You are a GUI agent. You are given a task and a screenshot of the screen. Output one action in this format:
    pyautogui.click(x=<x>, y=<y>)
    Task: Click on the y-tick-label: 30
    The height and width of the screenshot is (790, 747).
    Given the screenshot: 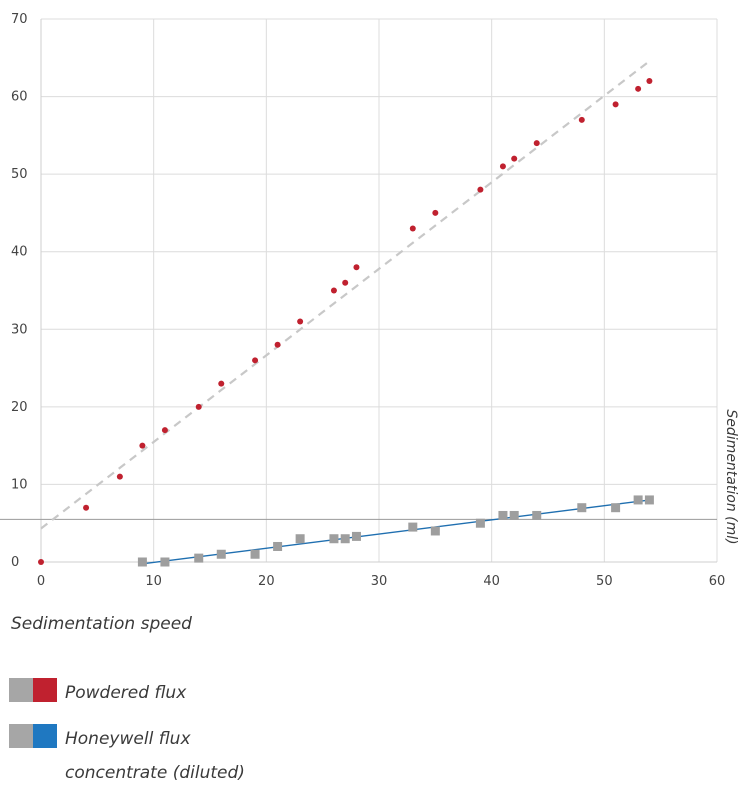 What is the action you would take?
    pyautogui.click(x=19, y=329)
    